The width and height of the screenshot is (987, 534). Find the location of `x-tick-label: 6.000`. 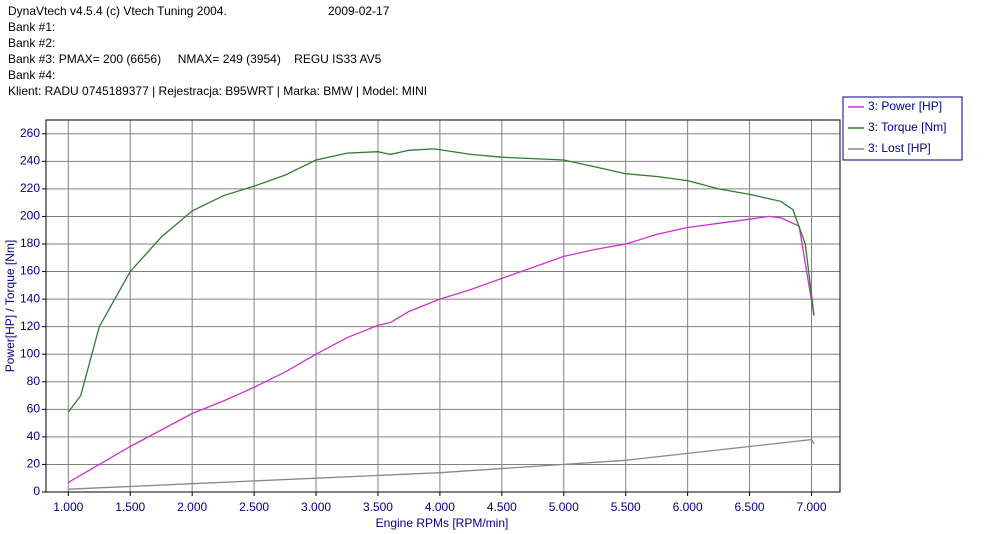

x-tick-label: 6.000 is located at coordinates (688, 507).